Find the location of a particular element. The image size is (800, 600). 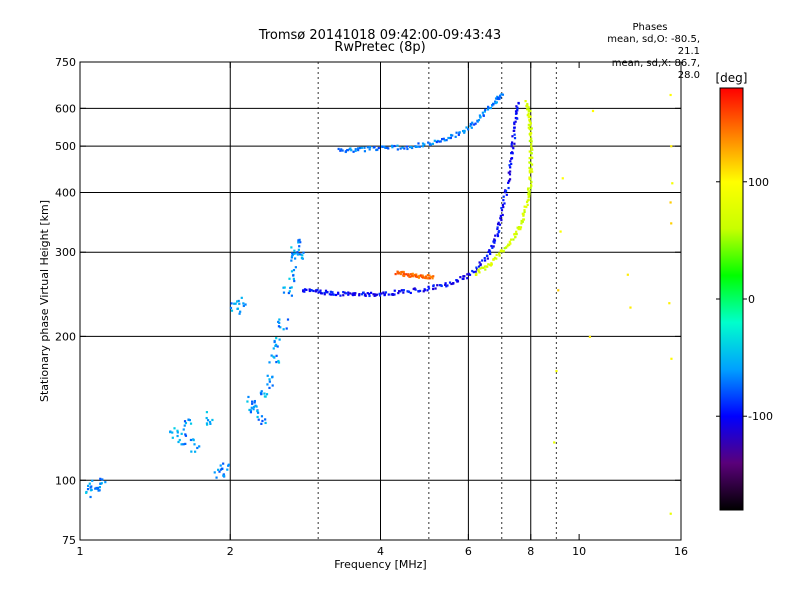

colorbar is located at coordinates (731, 299).